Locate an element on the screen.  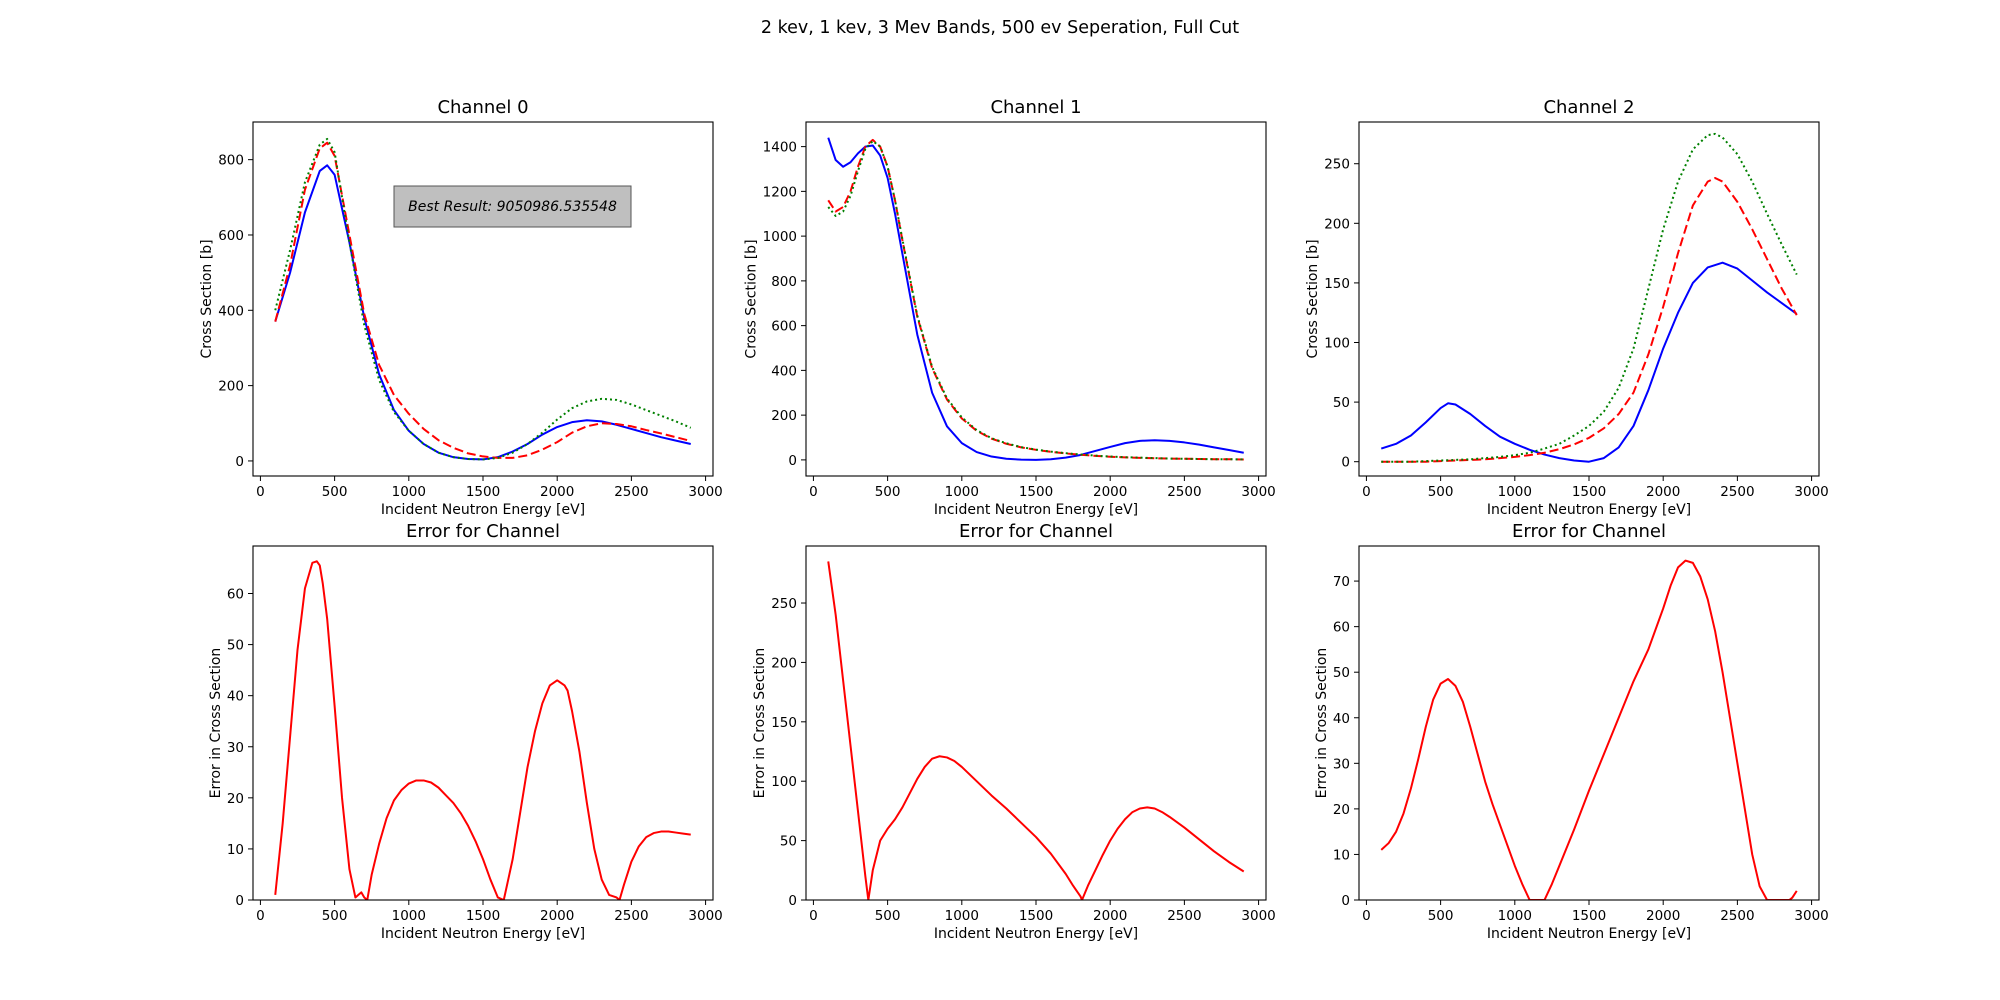
y-tick-label: 1000 is located at coordinates (780, 237).